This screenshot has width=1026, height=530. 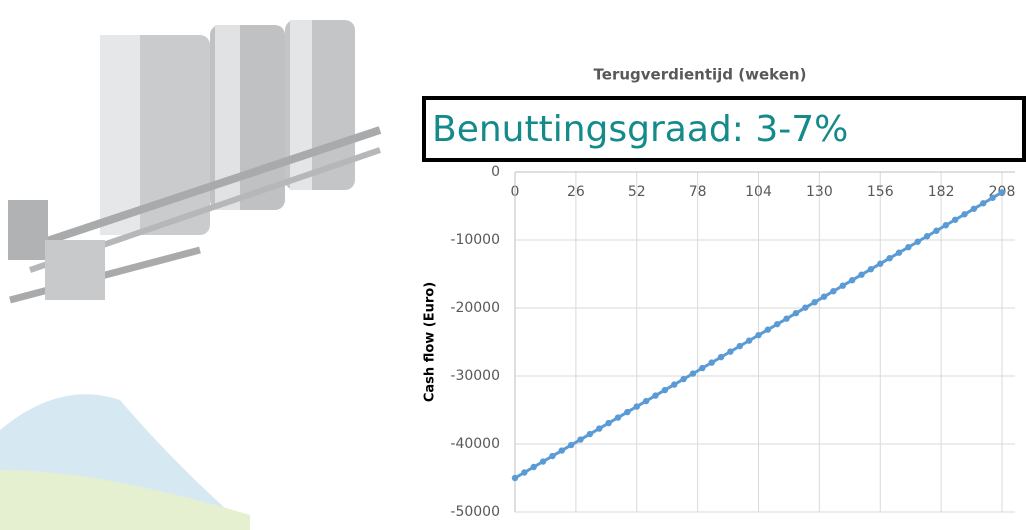 What do you see at coordinates (475, 308) in the screenshot?
I see `y-tick-label: -20000` at bounding box center [475, 308].